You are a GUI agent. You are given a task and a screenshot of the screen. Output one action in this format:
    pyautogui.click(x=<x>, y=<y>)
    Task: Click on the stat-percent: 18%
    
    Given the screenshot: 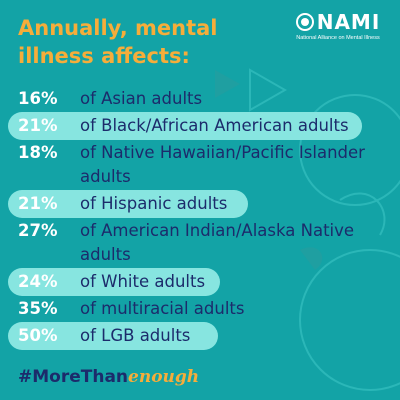 What is the action you would take?
    pyautogui.click(x=38, y=152)
    